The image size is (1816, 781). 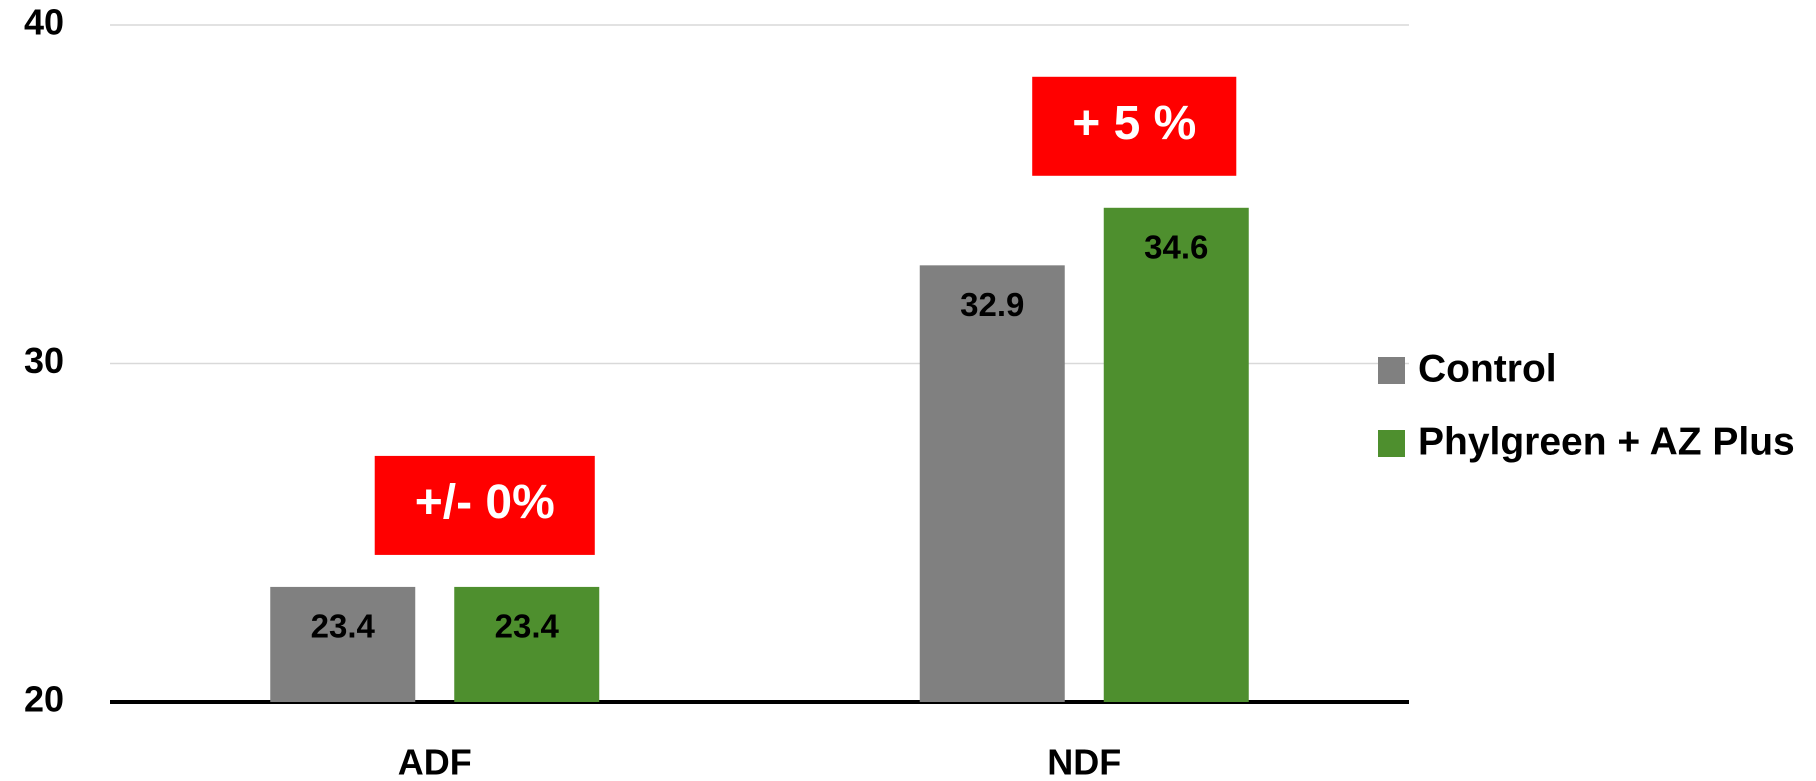 I want to click on y-tick-label: 40, so click(x=44, y=22).